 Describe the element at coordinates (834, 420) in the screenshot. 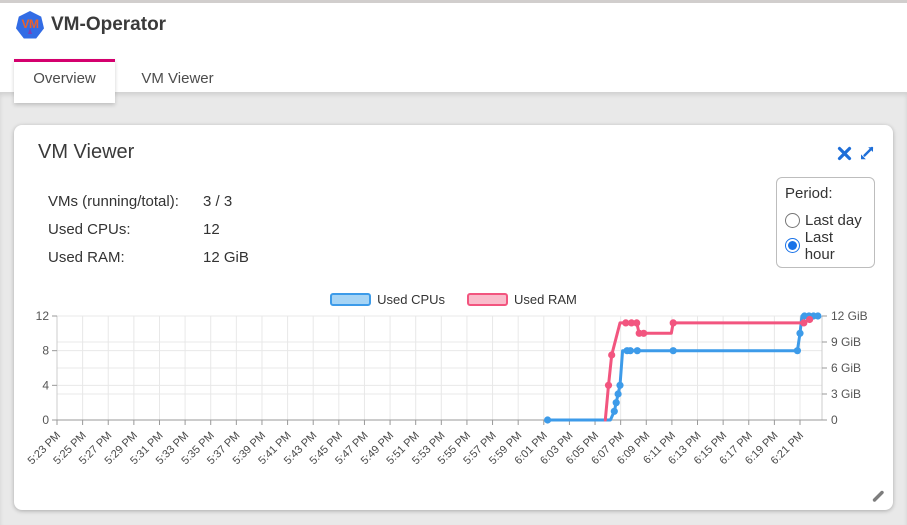

I see `y-right-label: 0` at that location.